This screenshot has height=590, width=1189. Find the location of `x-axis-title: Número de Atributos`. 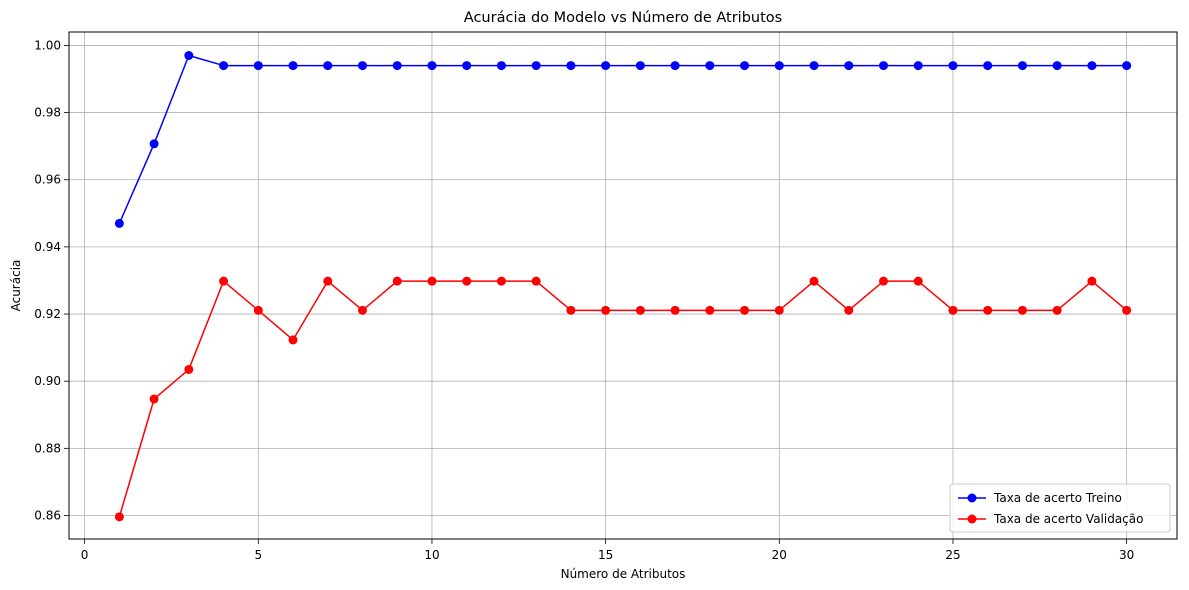

x-axis-title: Número de Atributos is located at coordinates (623, 574).